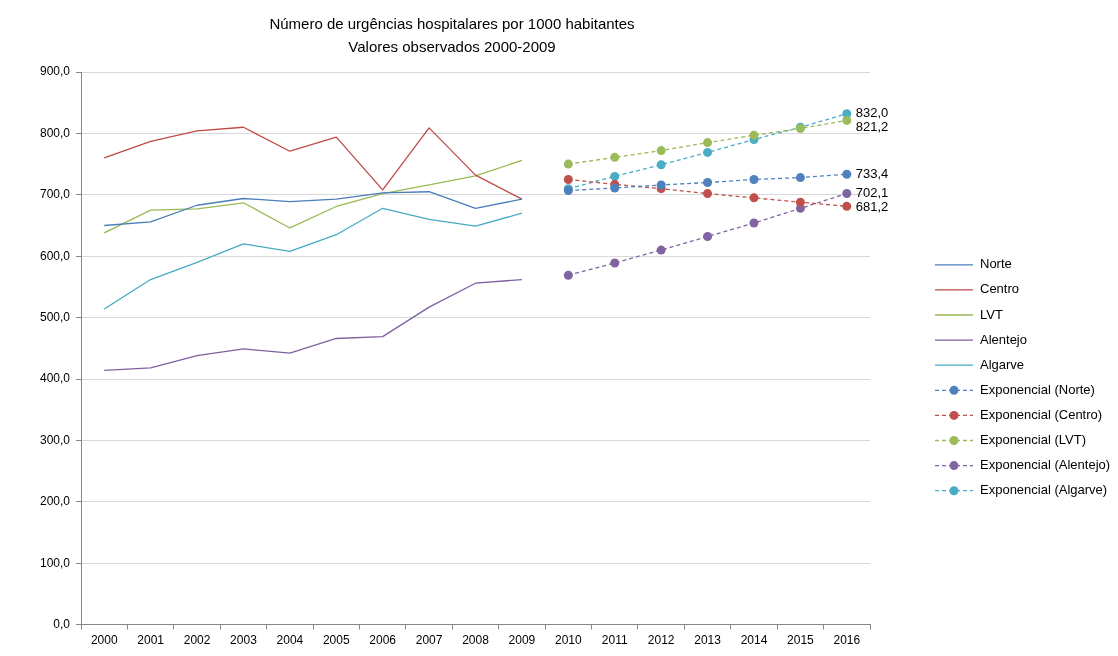 Image resolution: width=1118 pixels, height=656 pixels. Describe the element at coordinates (522, 640) in the screenshot. I see `x-tick-label: 2009` at that location.